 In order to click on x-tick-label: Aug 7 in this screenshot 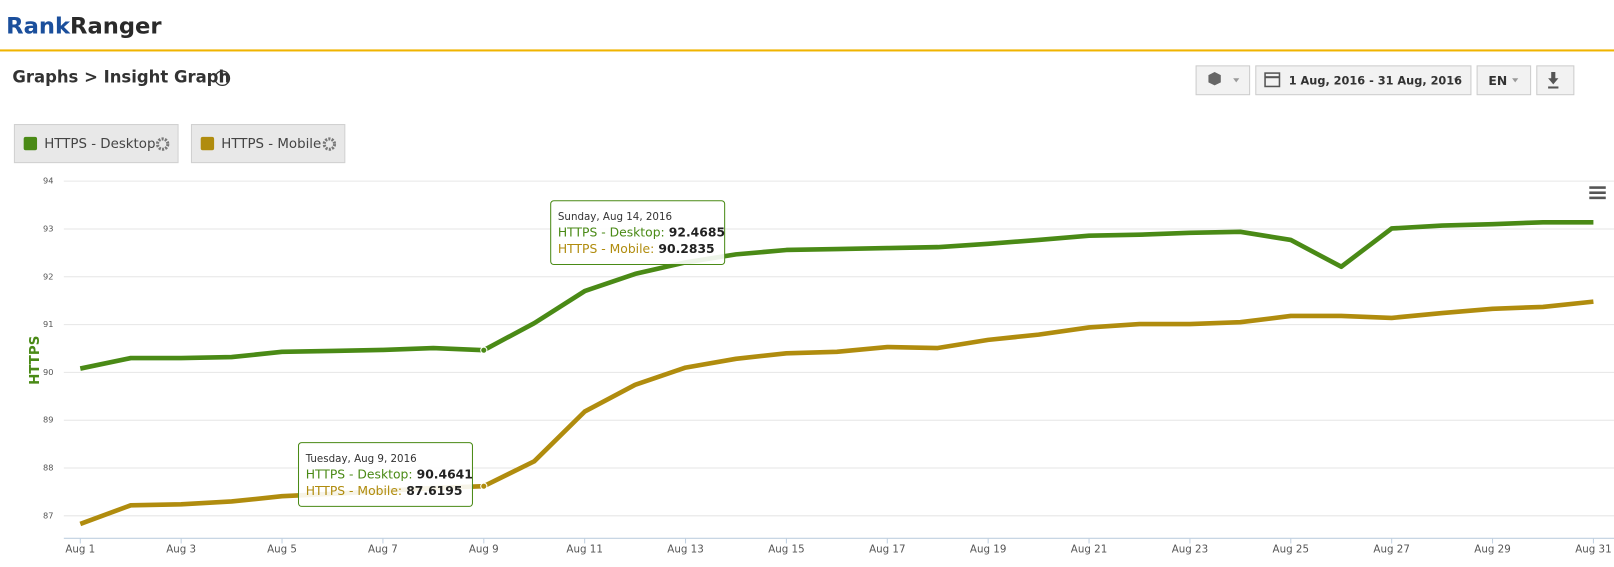, I will do `click(383, 550)`.